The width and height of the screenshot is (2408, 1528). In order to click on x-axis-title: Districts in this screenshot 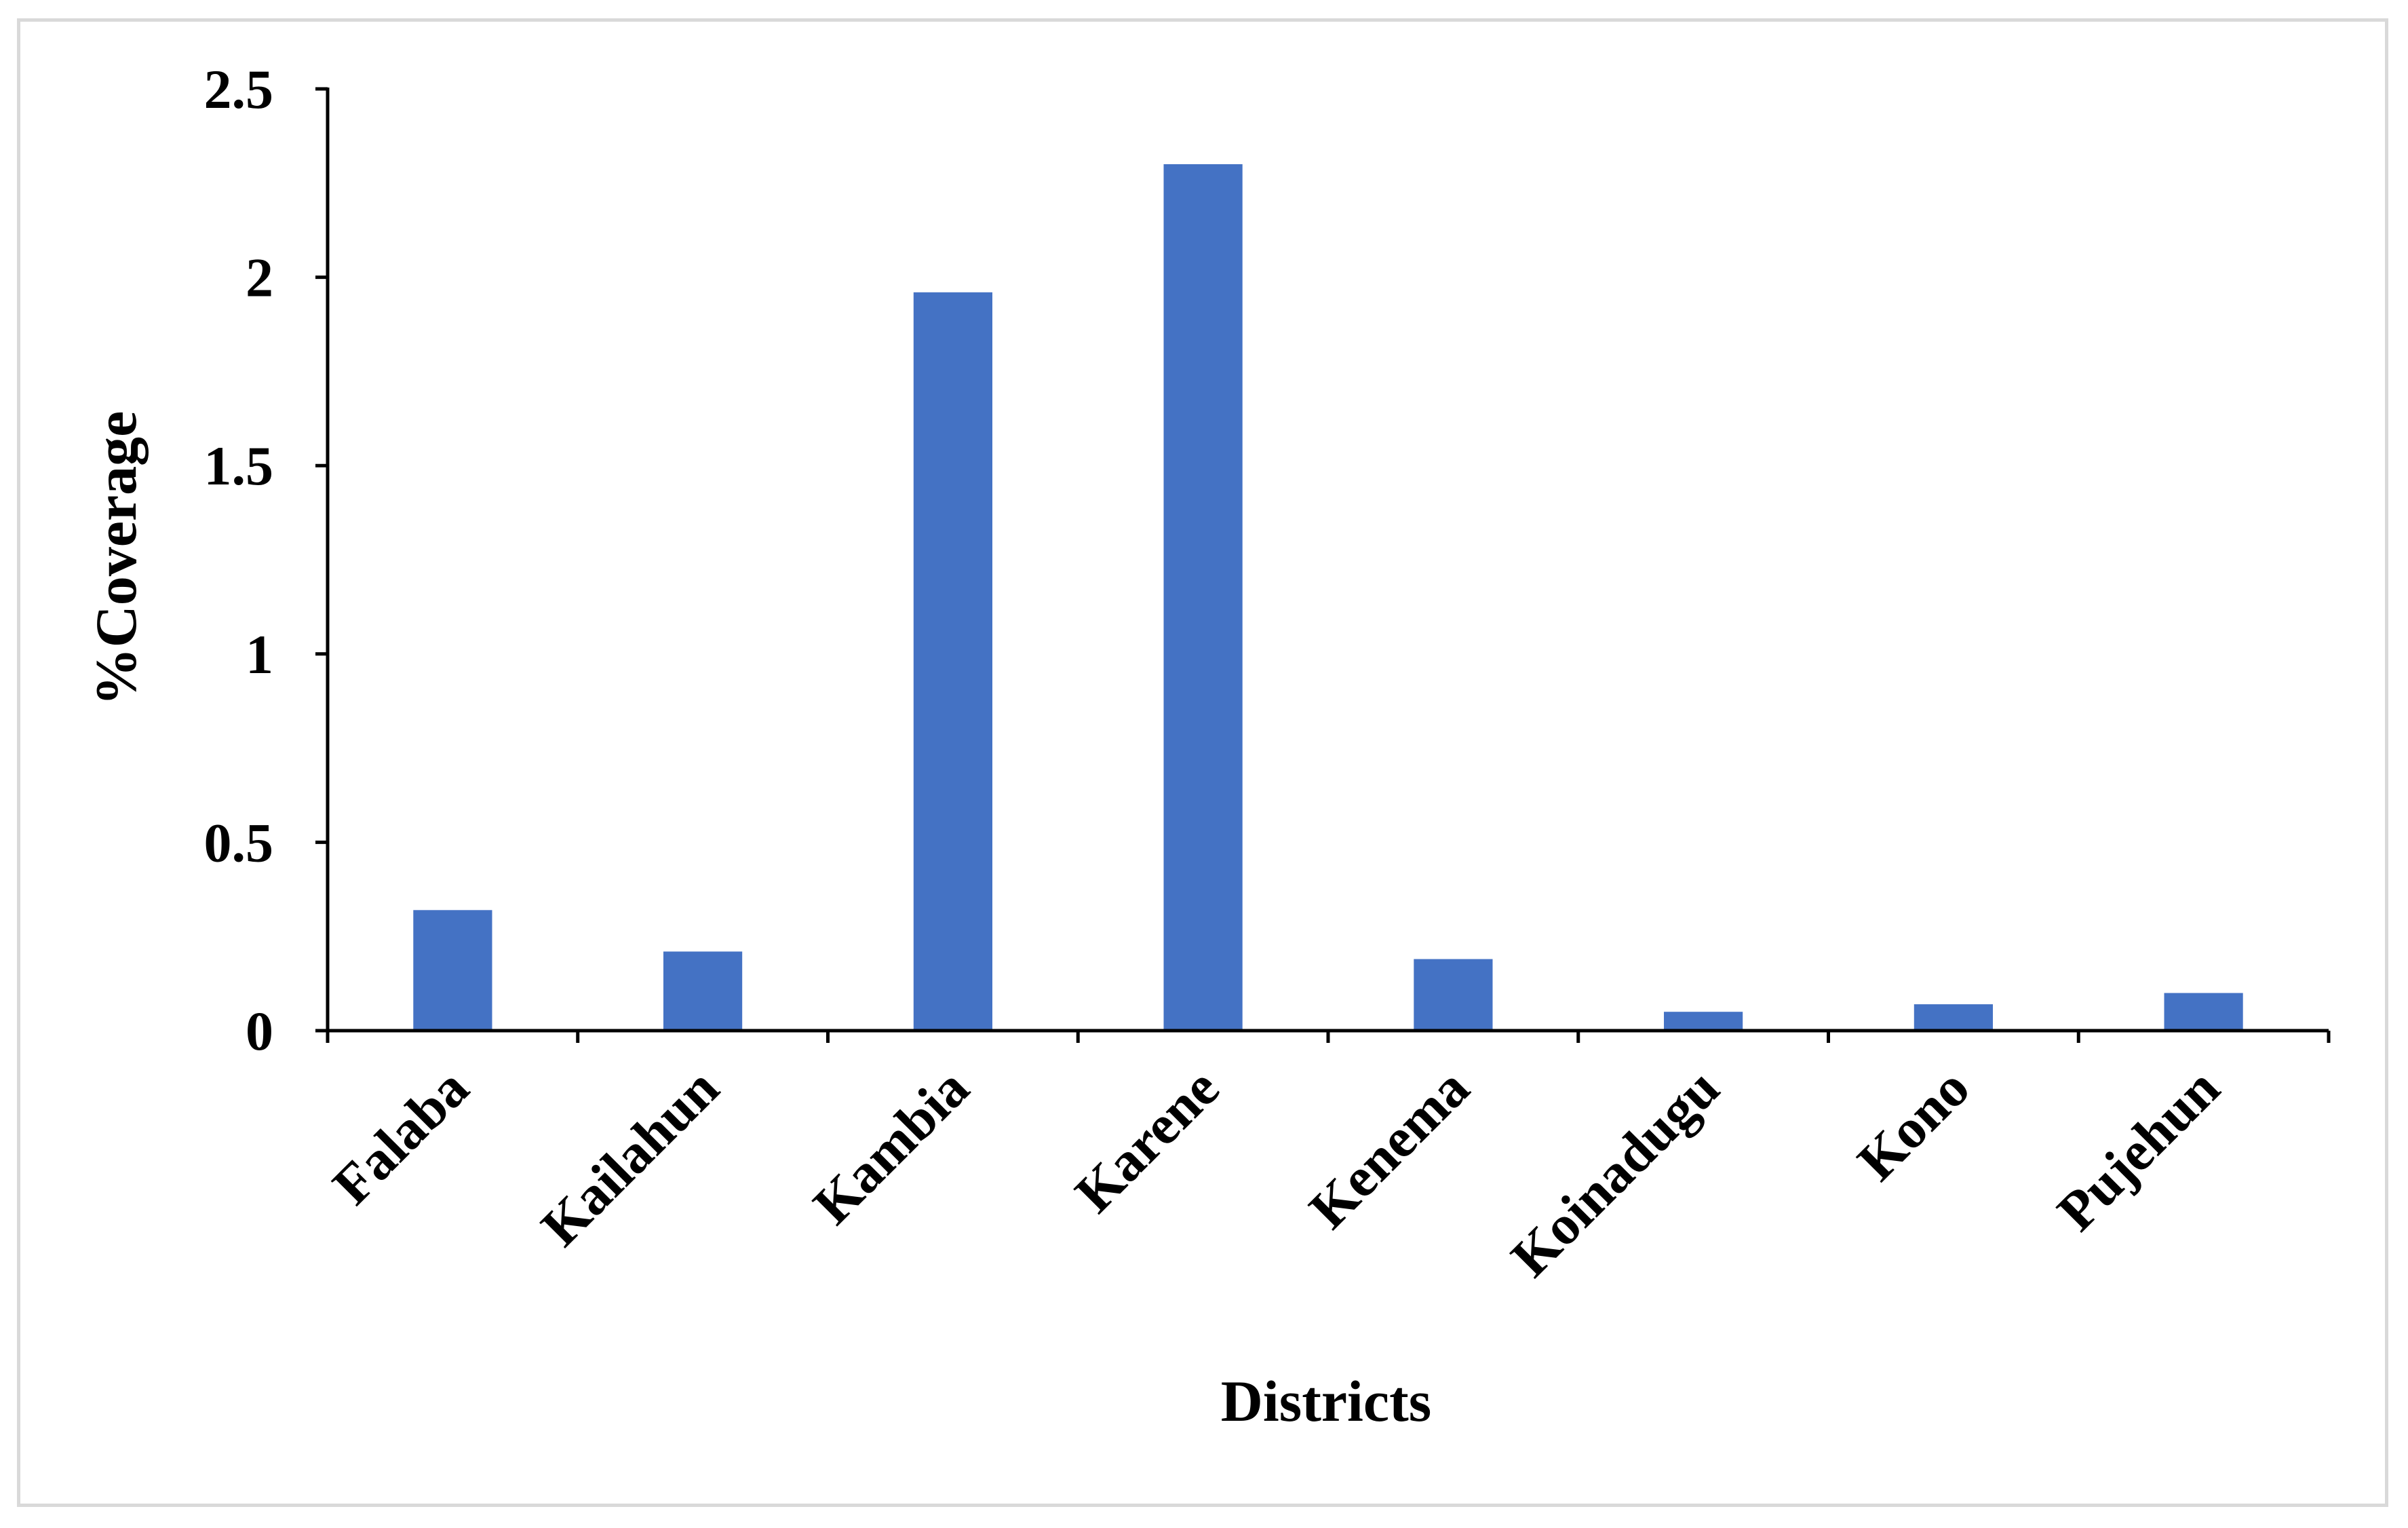, I will do `click(1326, 1401)`.